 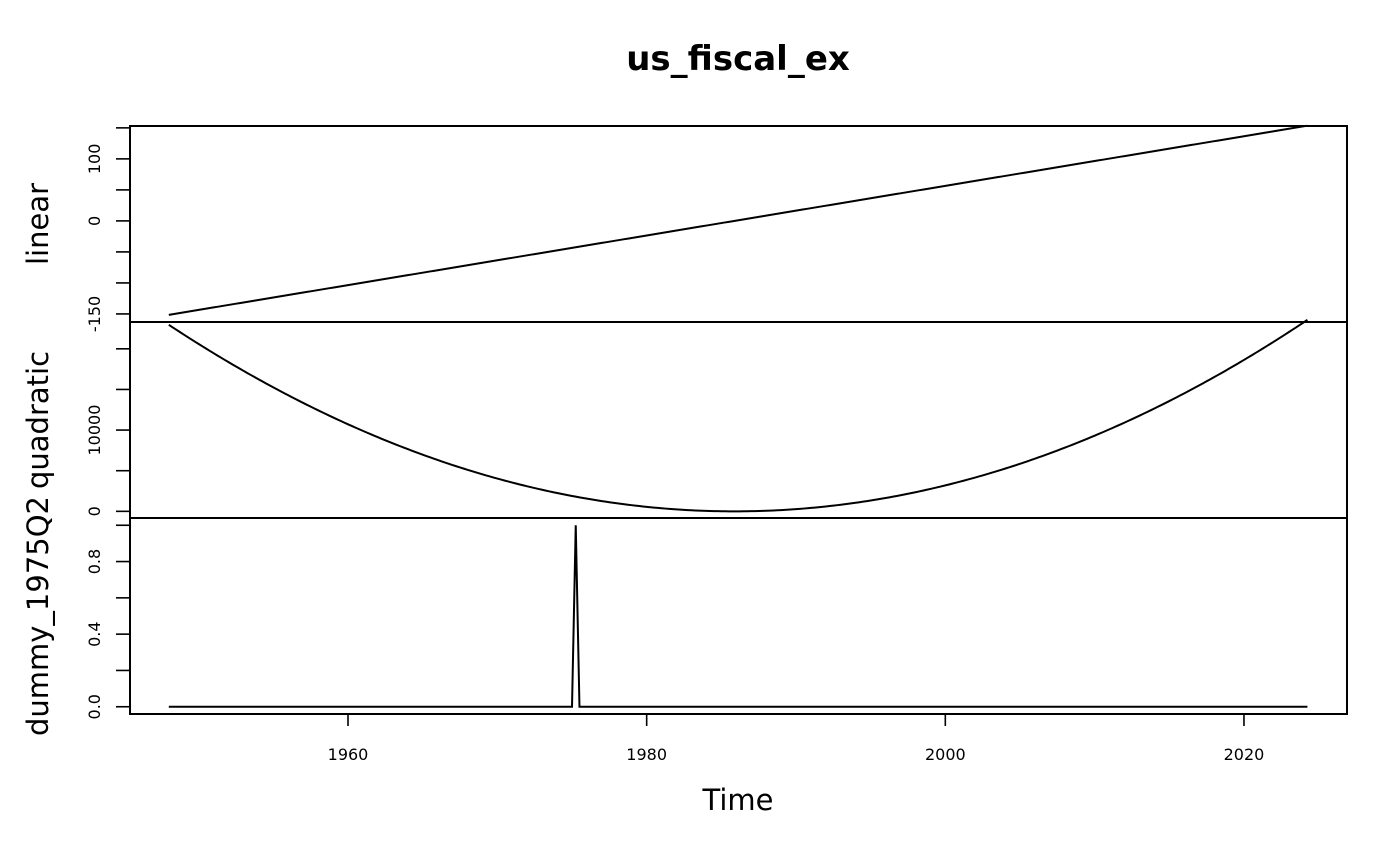 What do you see at coordinates (94, 561) in the screenshot?
I see `y-tick-label-dummy_1975Q2: 0.8` at bounding box center [94, 561].